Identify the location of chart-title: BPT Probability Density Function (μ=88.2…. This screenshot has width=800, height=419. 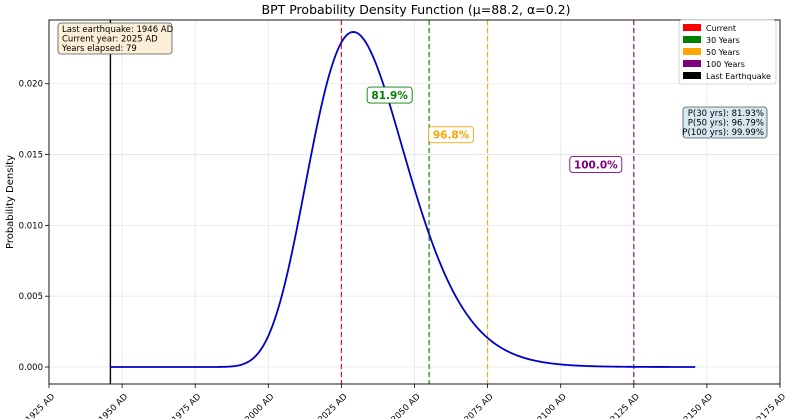
(416, 9).